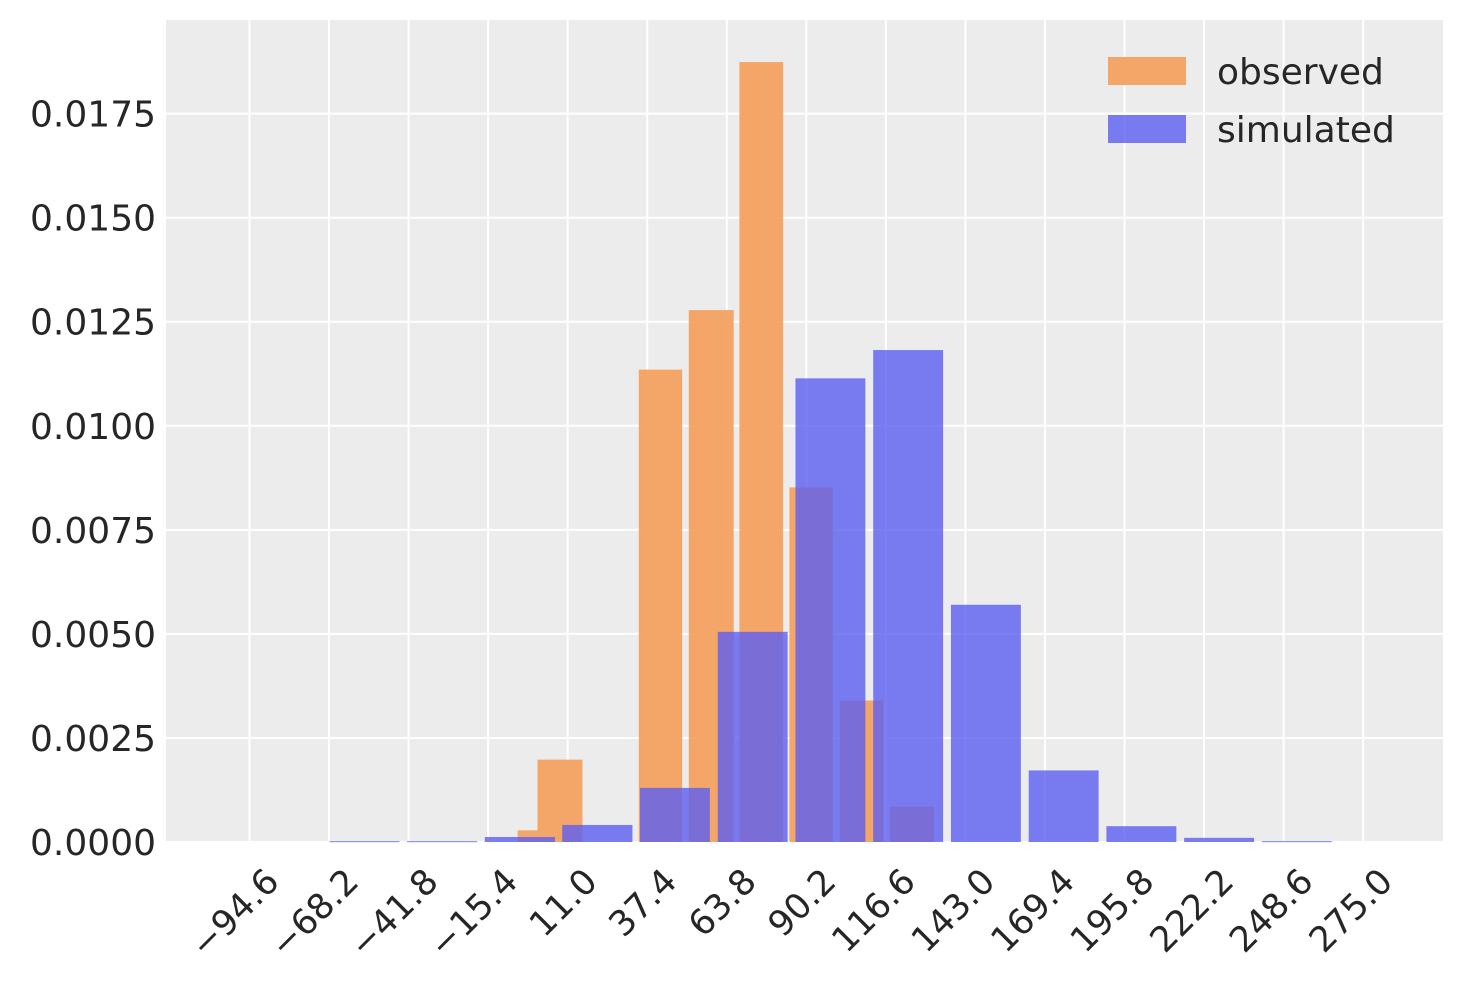 The image size is (1463, 983). What do you see at coordinates (93, 531) in the screenshot?
I see `y-tick-label: 0.0075` at bounding box center [93, 531].